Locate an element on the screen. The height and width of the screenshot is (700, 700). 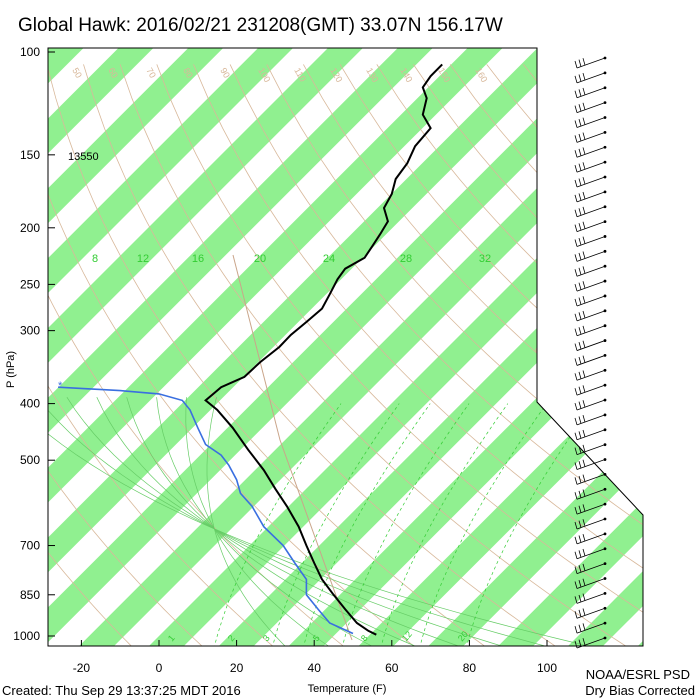
y-tick-label: 150 is located at coordinates (30, 155).